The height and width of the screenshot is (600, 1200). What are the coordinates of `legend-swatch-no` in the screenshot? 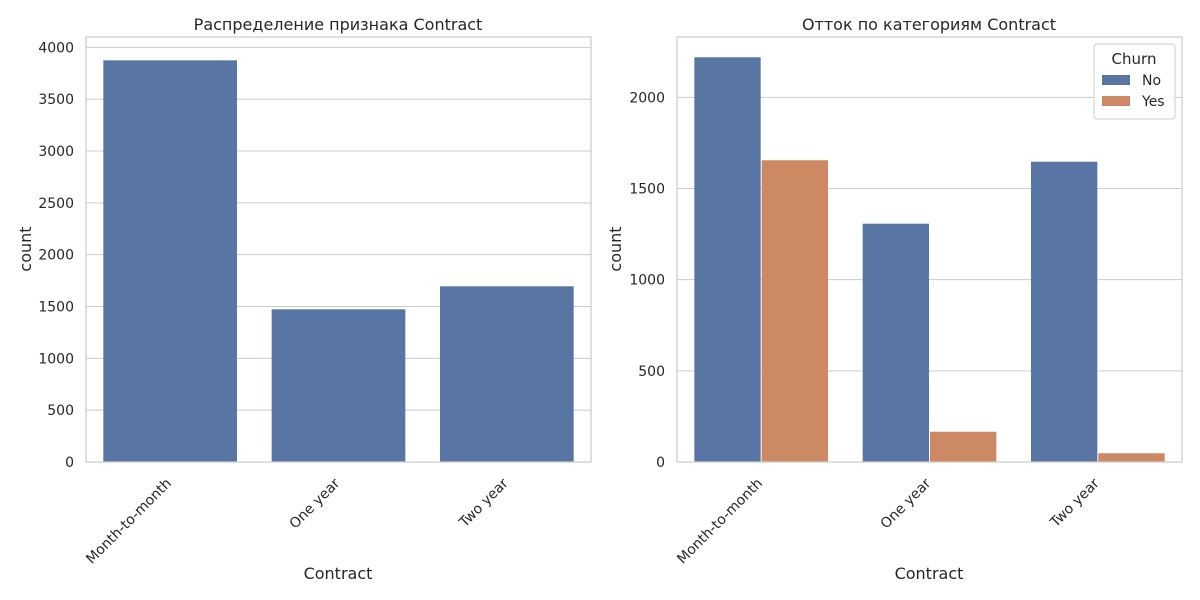 It's located at (1116, 80).